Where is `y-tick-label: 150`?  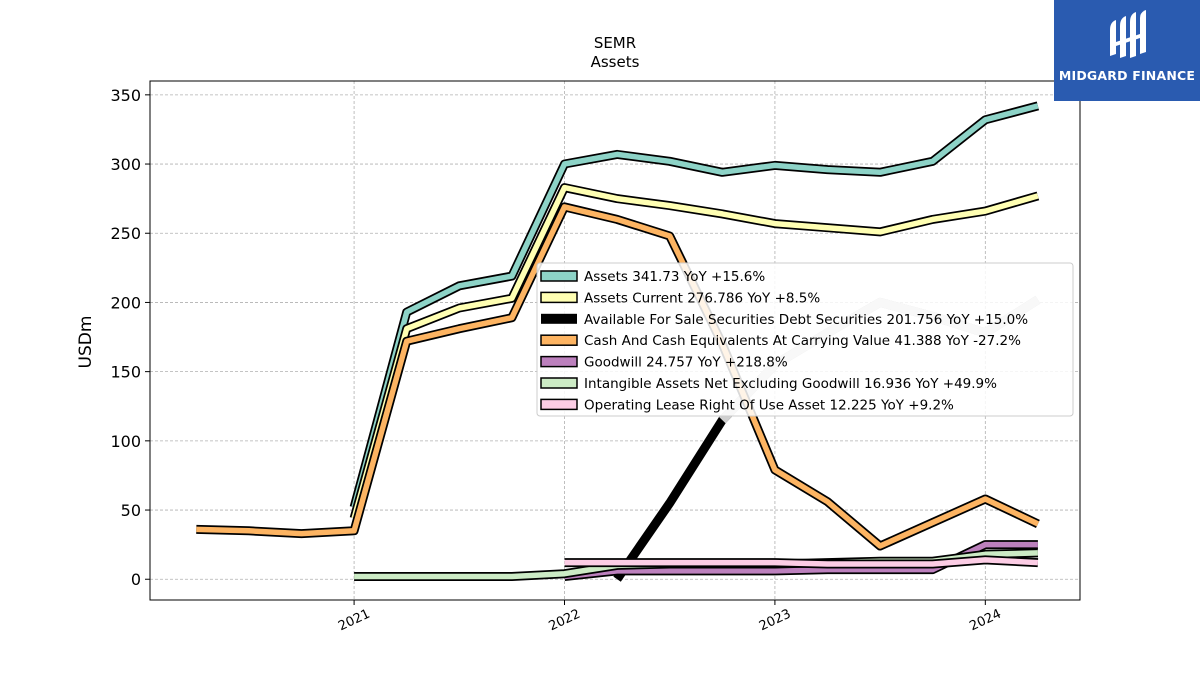 y-tick-label: 150 is located at coordinates (125, 372).